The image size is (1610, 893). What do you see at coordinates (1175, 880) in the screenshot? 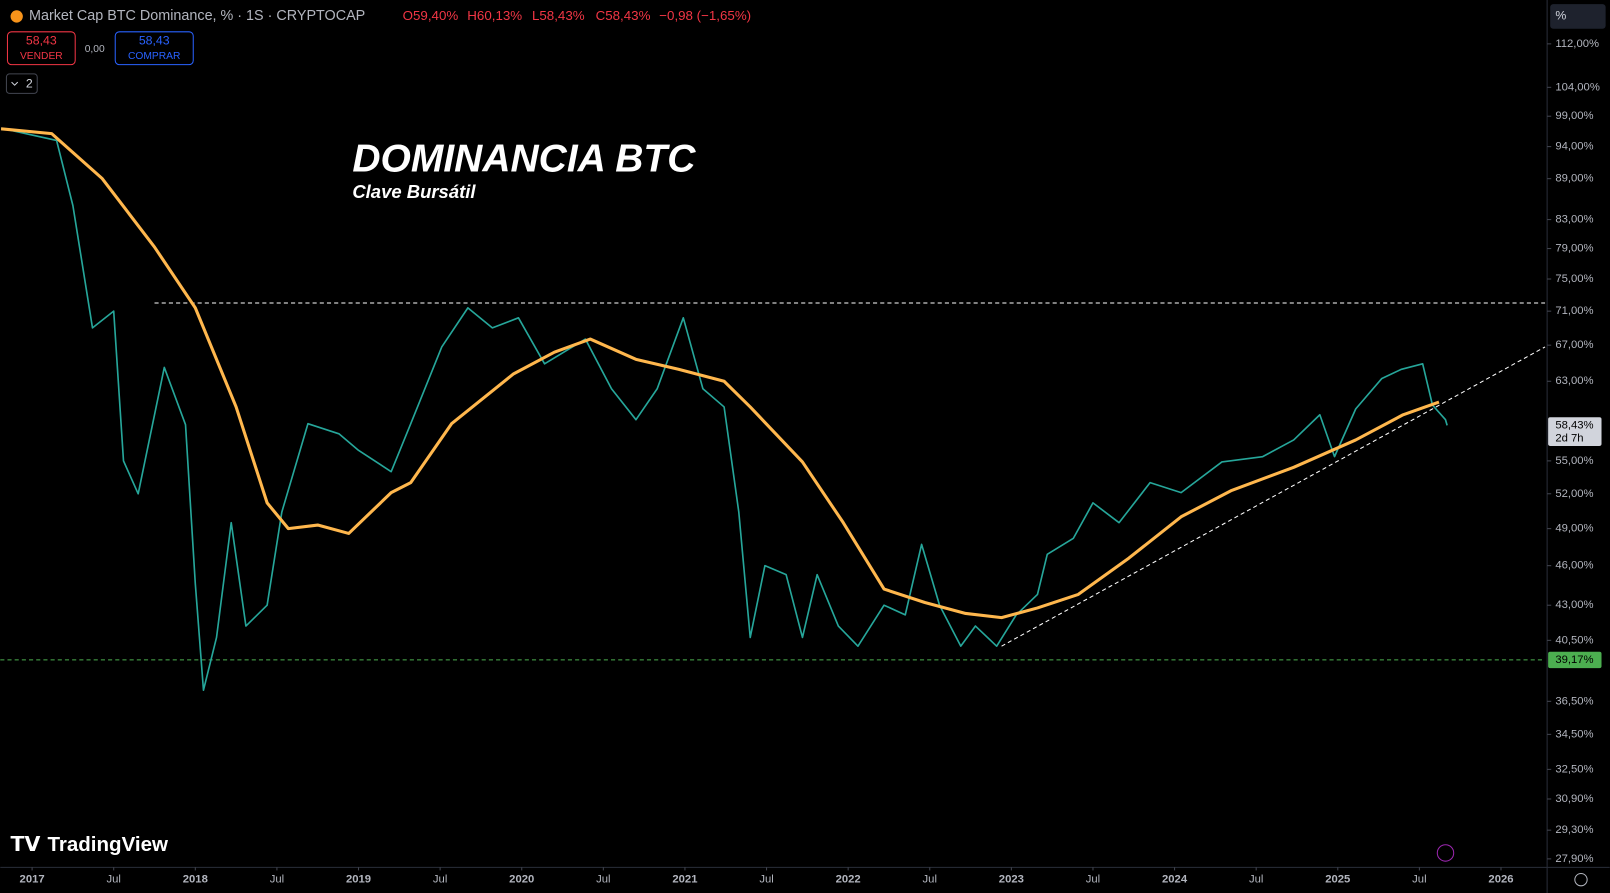
I see `x-tick-label: 2024` at bounding box center [1175, 880].